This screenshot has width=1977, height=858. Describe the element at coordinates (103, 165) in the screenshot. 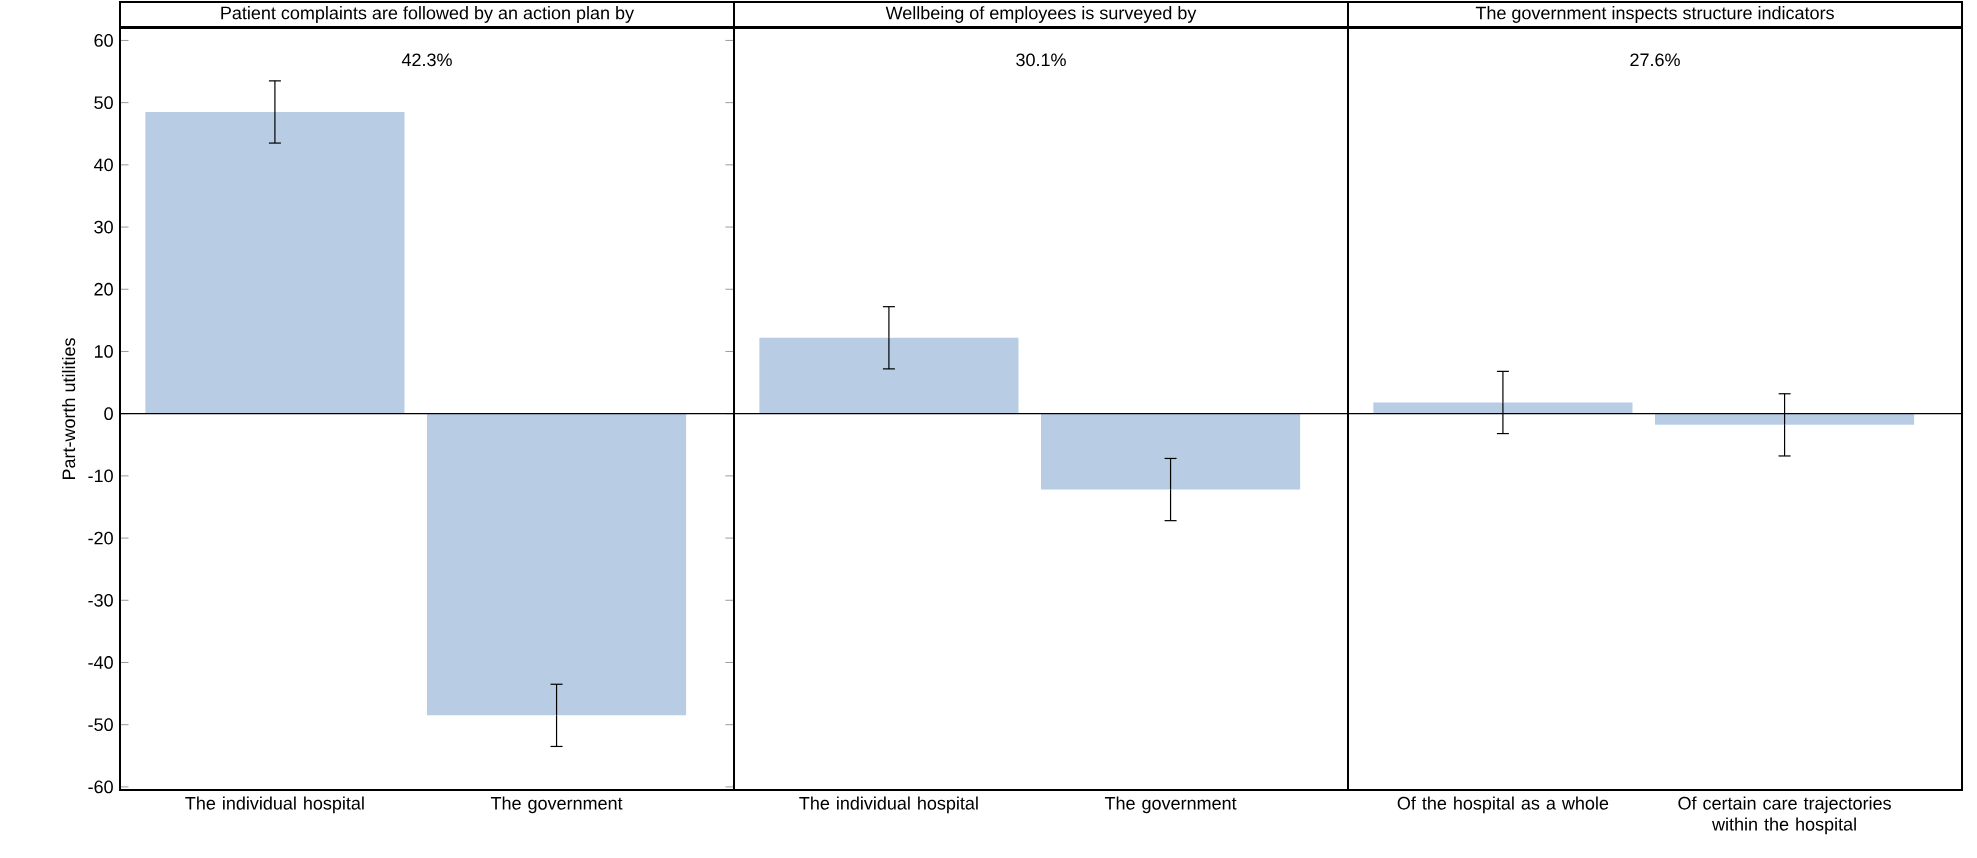

I see `y-tick-label: 40` at that location.